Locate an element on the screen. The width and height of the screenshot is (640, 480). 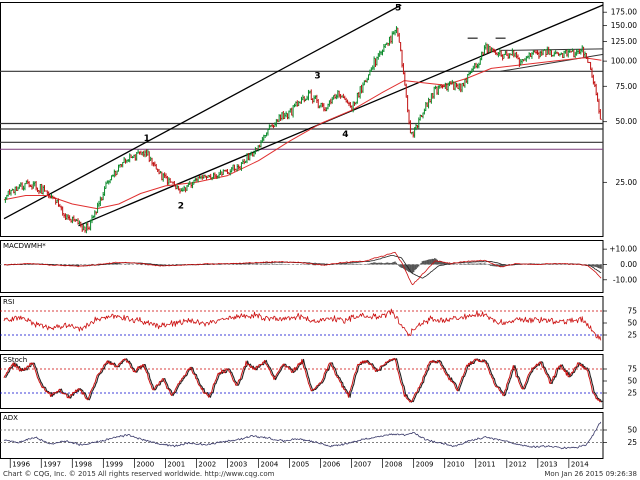
panel-title: MACDWMH* is located at coordinates (24, 246).